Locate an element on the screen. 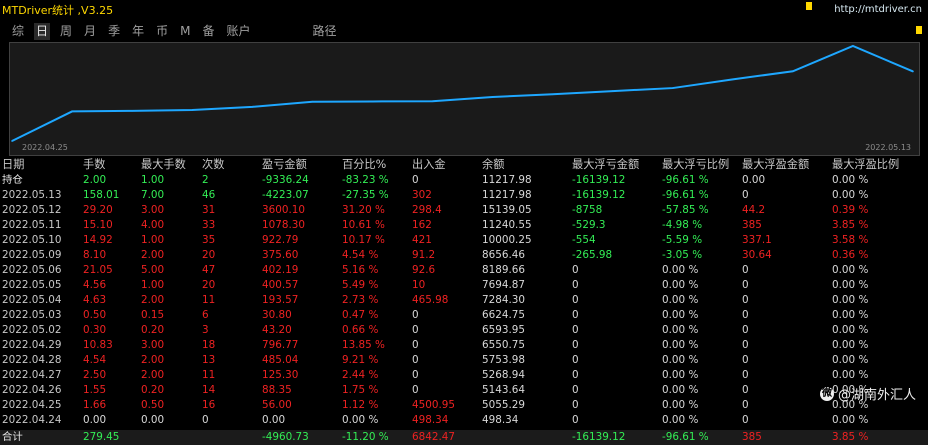 This screenshot has height=445, width=928. table-cell: 3 is located at coordinates (205, 330).